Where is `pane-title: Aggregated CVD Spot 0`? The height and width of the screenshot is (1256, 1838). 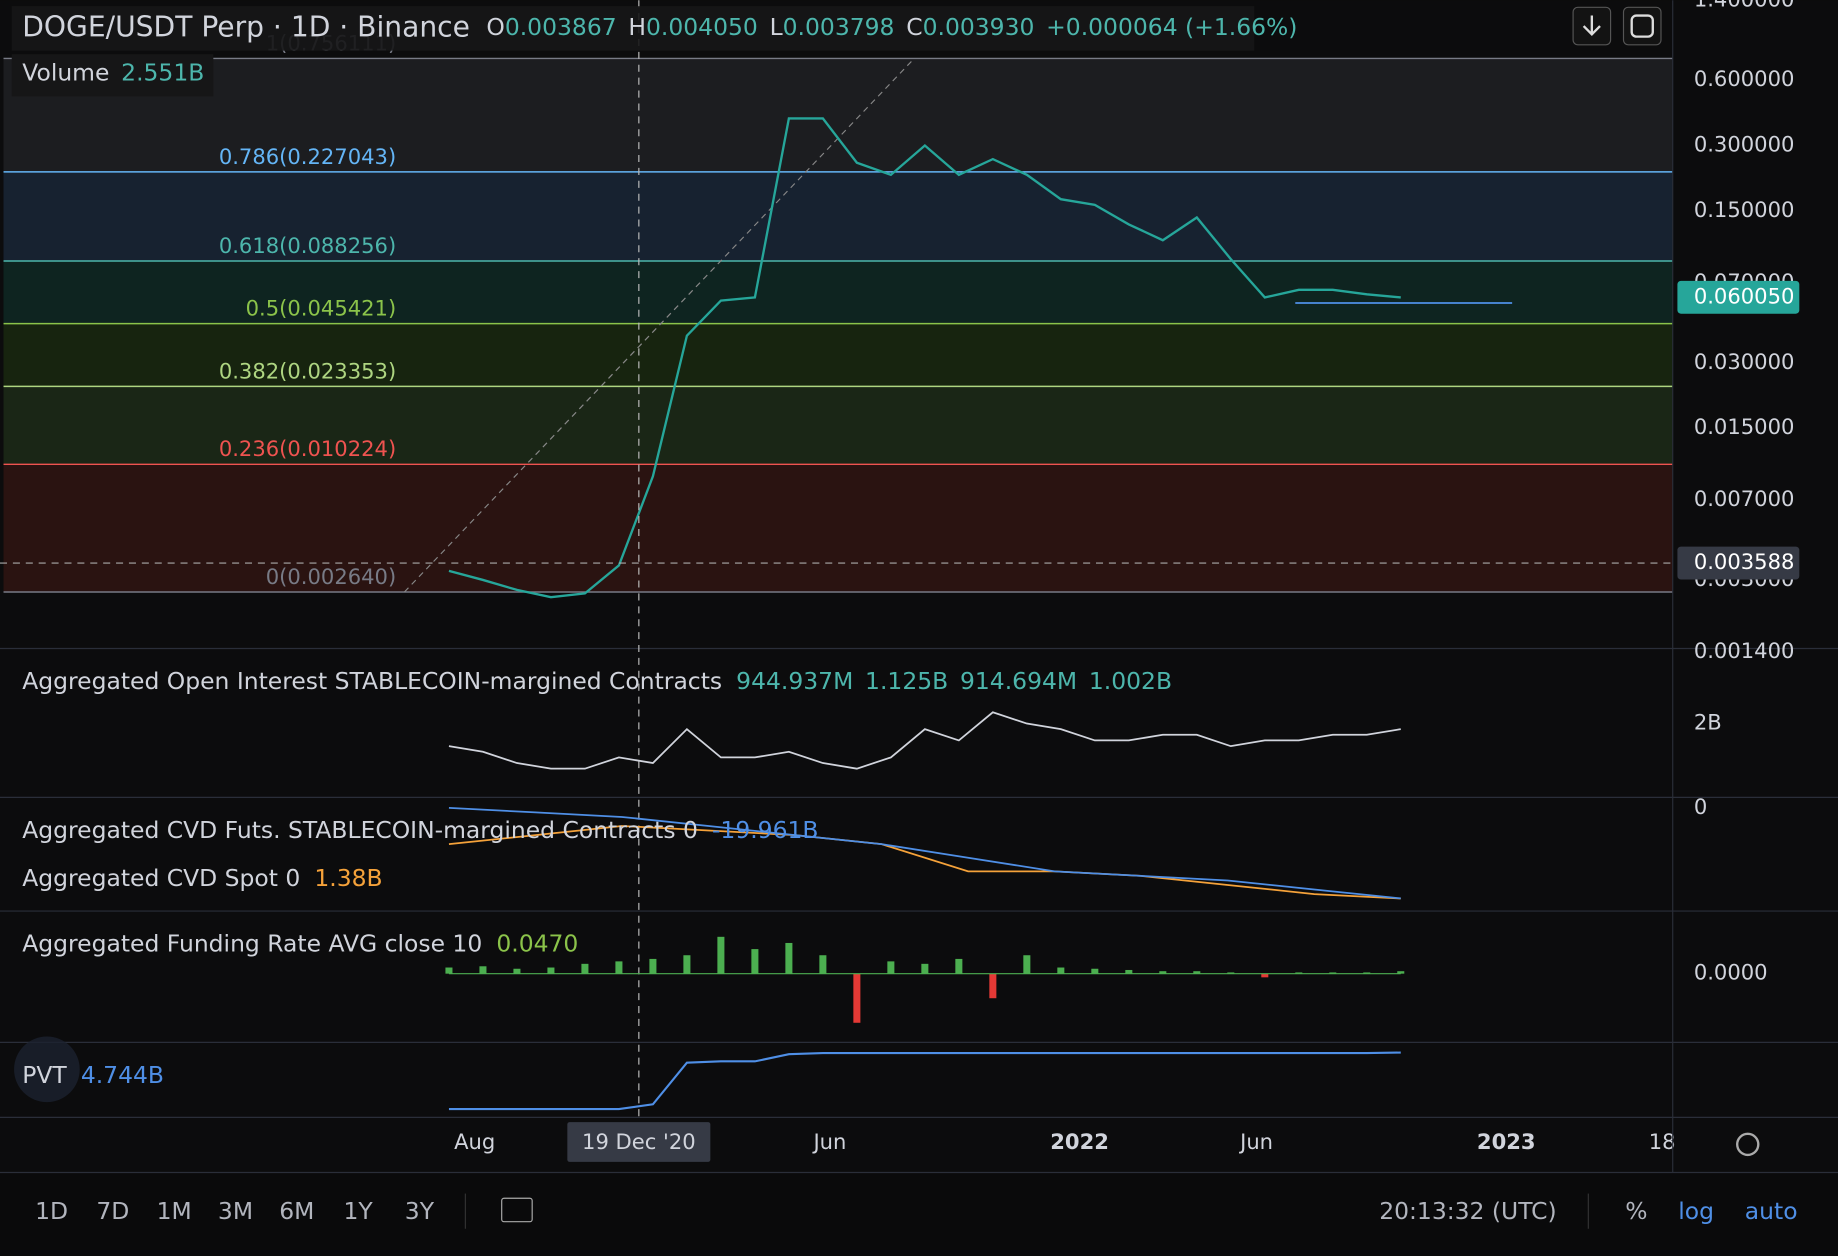
pane-title: Aggregated CVD Spot 0 is located at coordinates (161, 878).